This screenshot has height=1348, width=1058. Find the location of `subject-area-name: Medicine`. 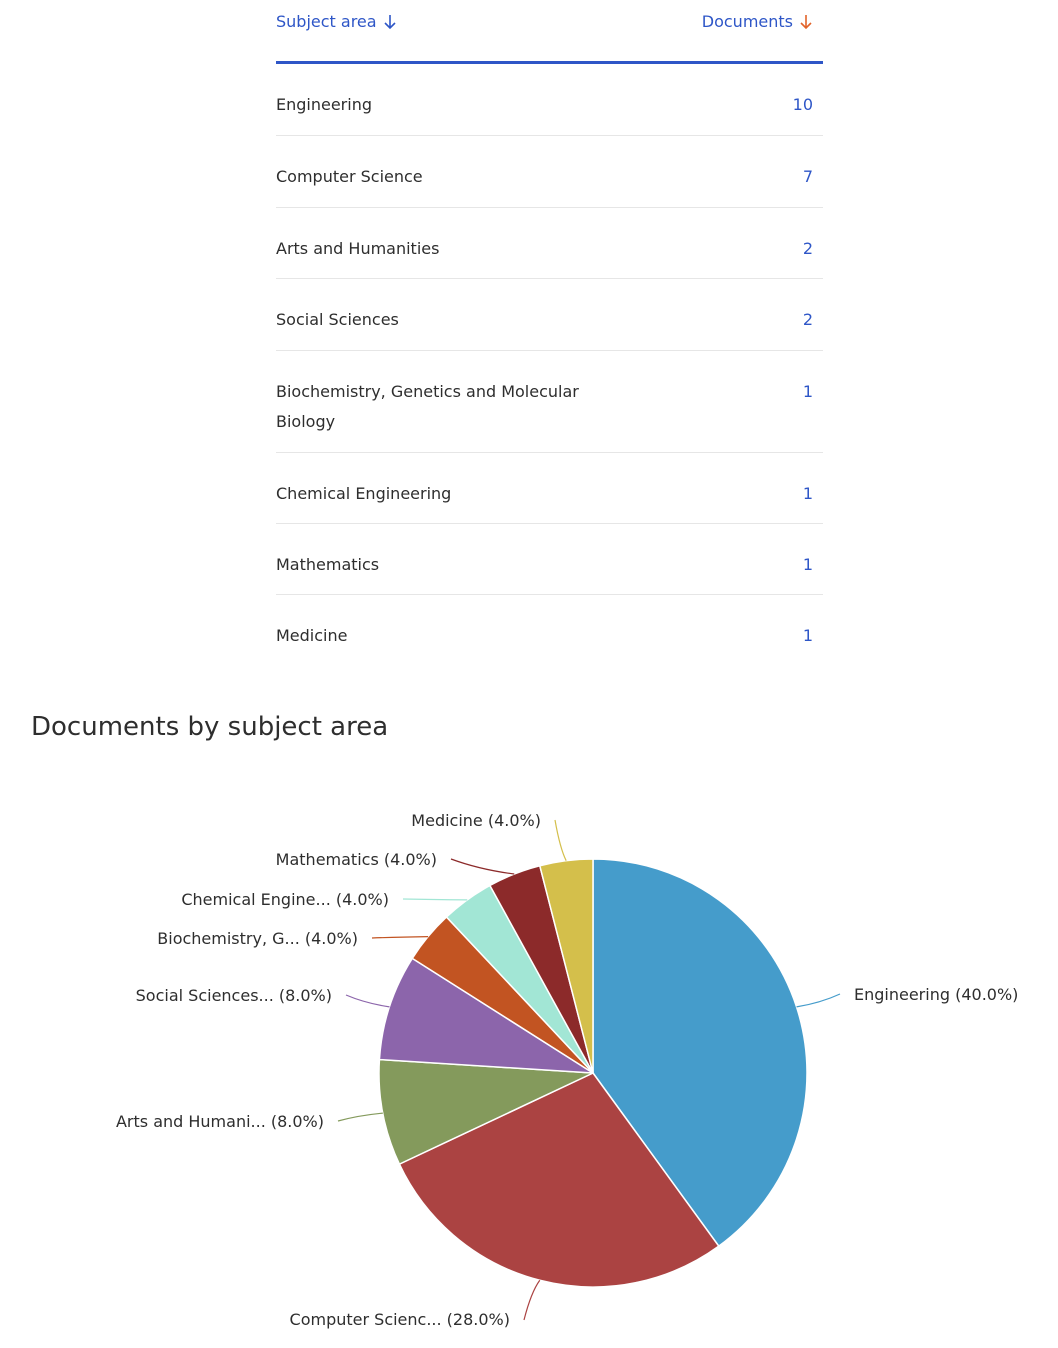

subject-area-name: Medicine is located at coordinates (312, 635).